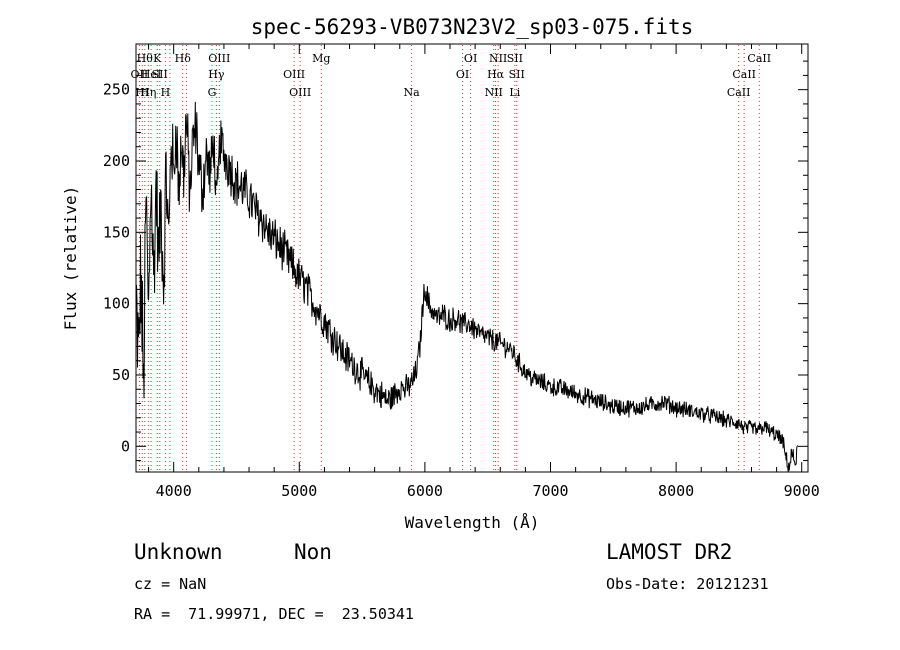 This screenshot has height=650, width=900. What do you see at coordinates (183, 58) in the screenshot?
I see `line-marker-label: Hδ` at bounding box center [183, 58].